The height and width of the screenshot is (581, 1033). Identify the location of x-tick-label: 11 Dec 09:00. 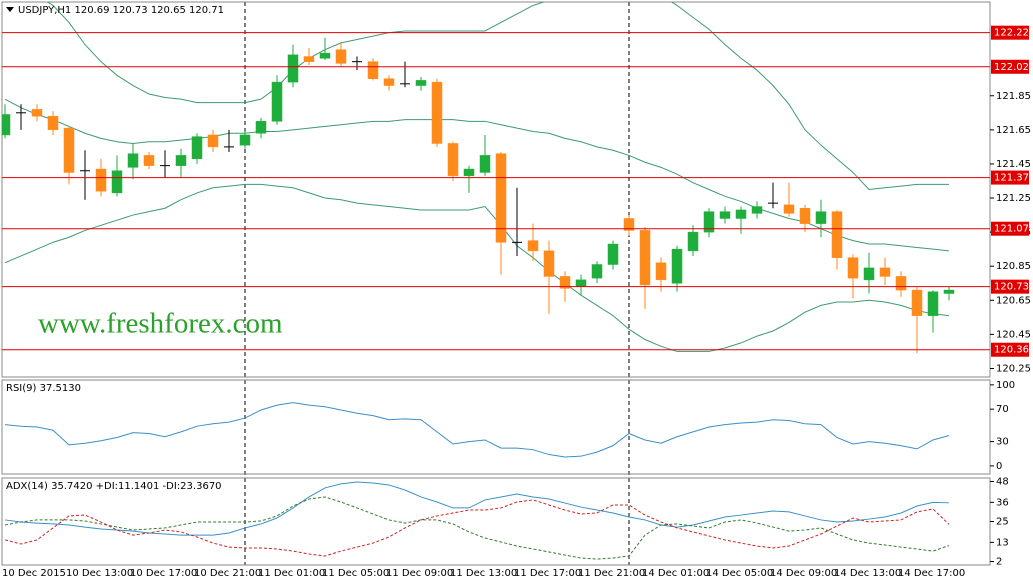
(419, 573).